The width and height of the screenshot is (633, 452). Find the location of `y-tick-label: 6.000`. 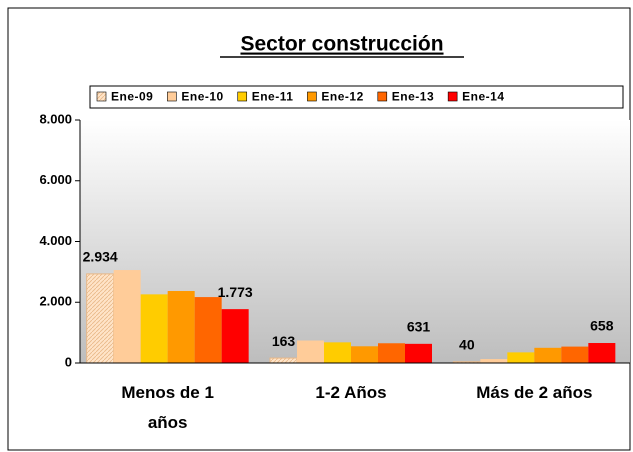

y-tick-label: 6.000 is located at coordinates (55, 179).